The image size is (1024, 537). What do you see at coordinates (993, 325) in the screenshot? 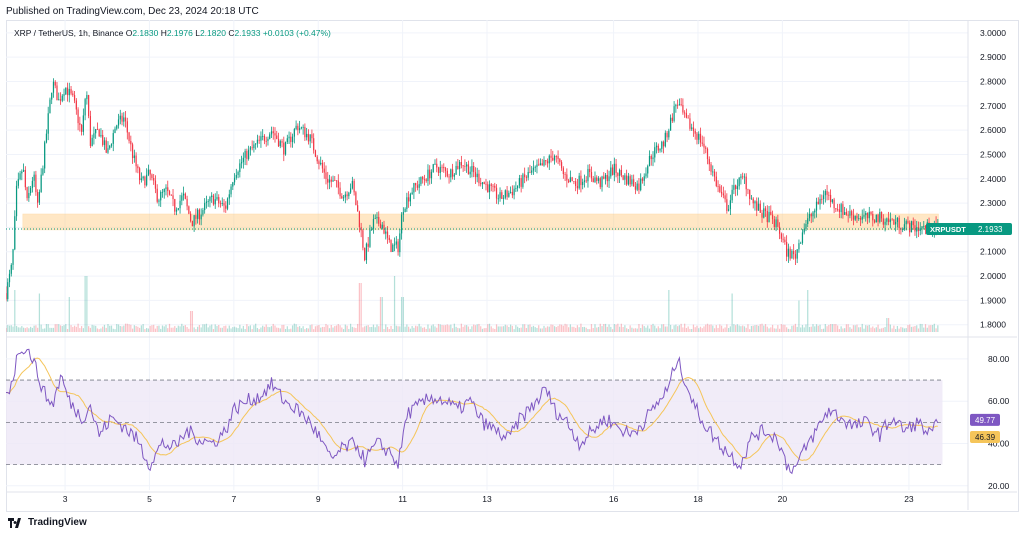
I see `price-tick-label: 1.8000` at bounding box center [993, 325].